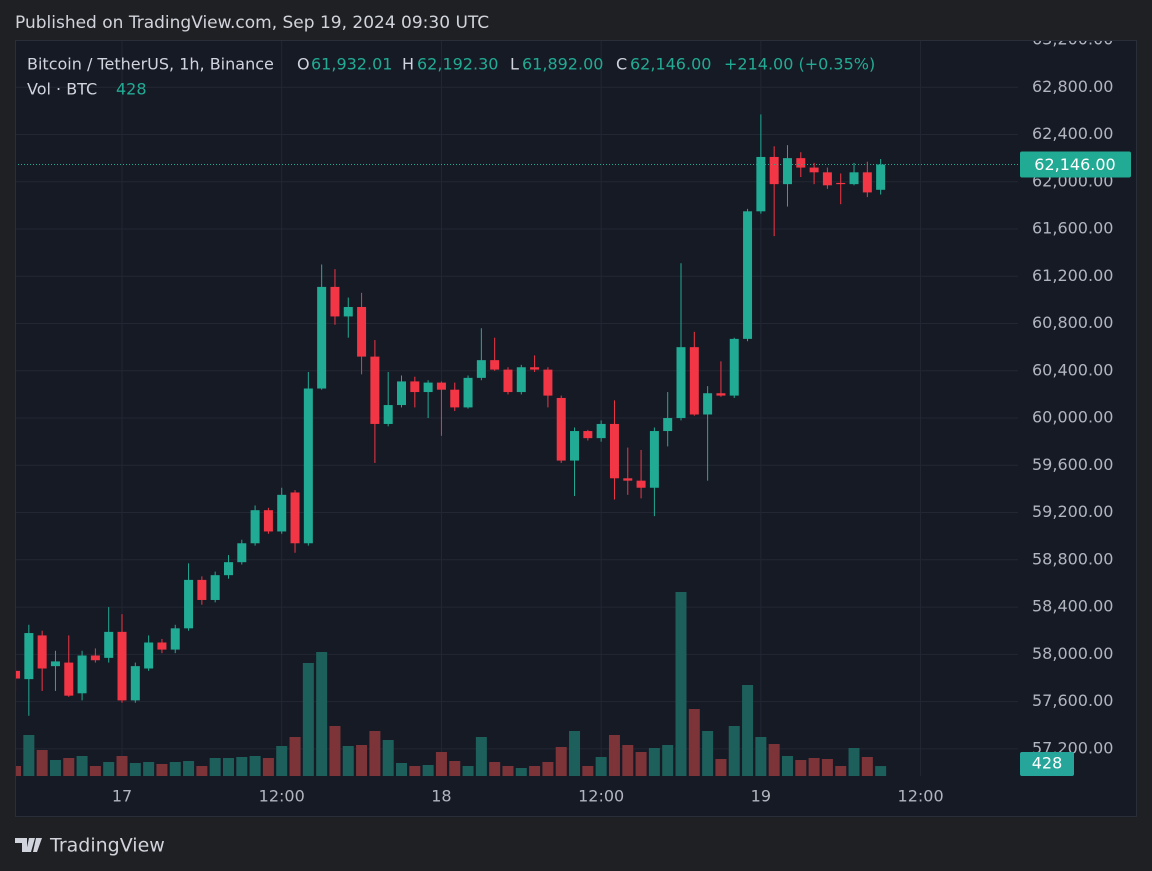 This screenshot has height=871, width=1152. What do you see at coordinates (1072, 322) in the screenshot?
I see `y-tick-label: 60,800.00` at bounding box center [1072, 322].